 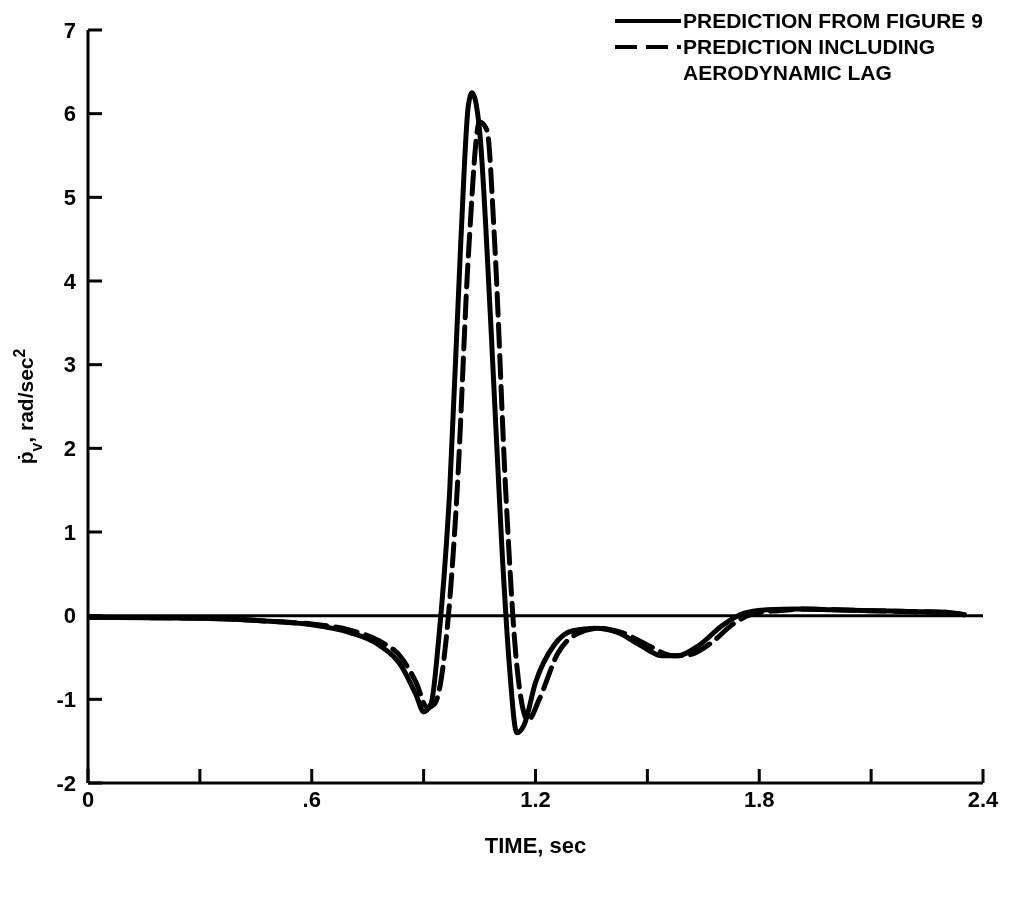 What do you see at coordinates (66, 783) in the screenshot?
I see `y-tick-label: -2` at bounding box center [66, 783].